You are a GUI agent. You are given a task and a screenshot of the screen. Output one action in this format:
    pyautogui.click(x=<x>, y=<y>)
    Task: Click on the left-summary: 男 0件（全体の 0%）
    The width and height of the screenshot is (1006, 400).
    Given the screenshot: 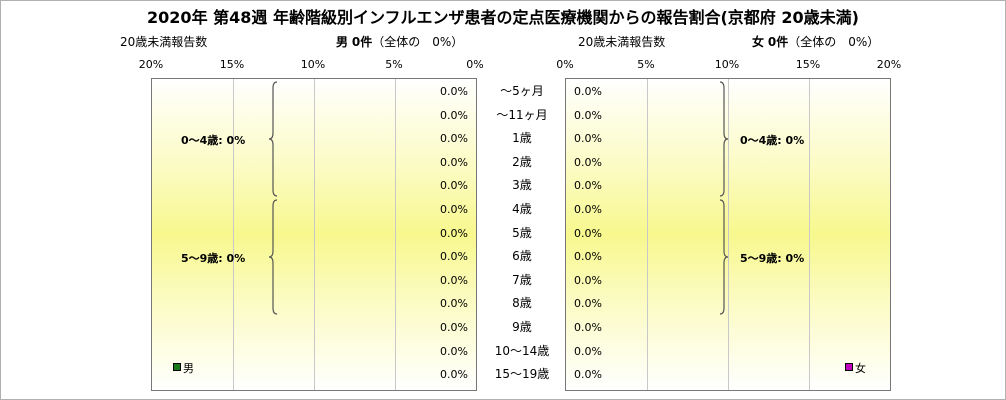 What is the action you would take?
    pyautogui.click(x=399, y=41)
    